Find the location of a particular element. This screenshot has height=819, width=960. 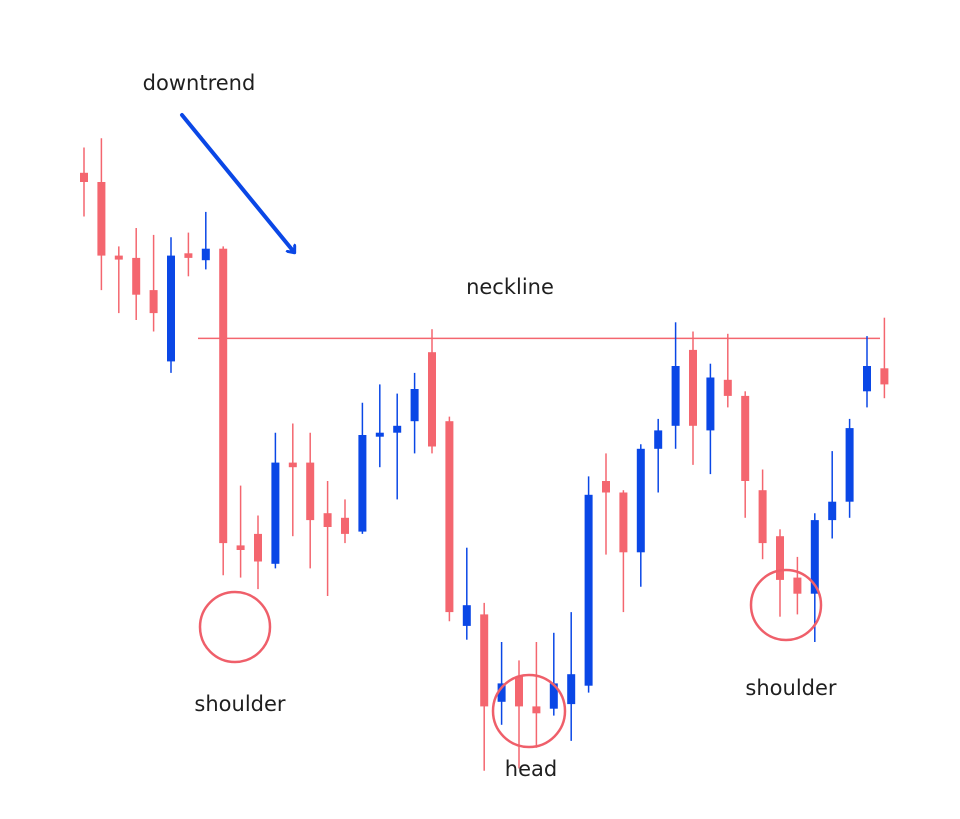

head-label: head is located at coordinates (531, 769).